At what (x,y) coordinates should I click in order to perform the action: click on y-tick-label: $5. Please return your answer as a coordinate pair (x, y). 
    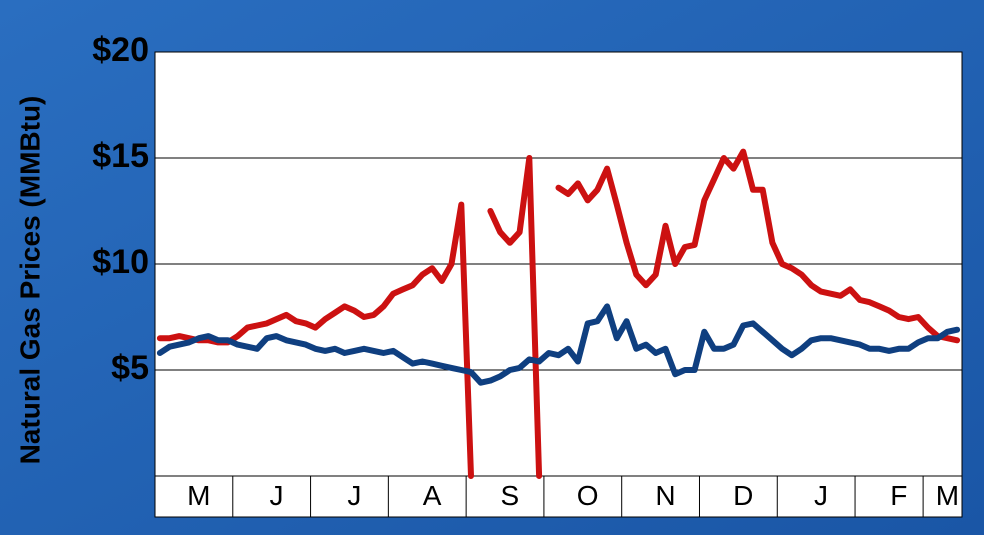
    Looking at the image, I should click on (130, 368).